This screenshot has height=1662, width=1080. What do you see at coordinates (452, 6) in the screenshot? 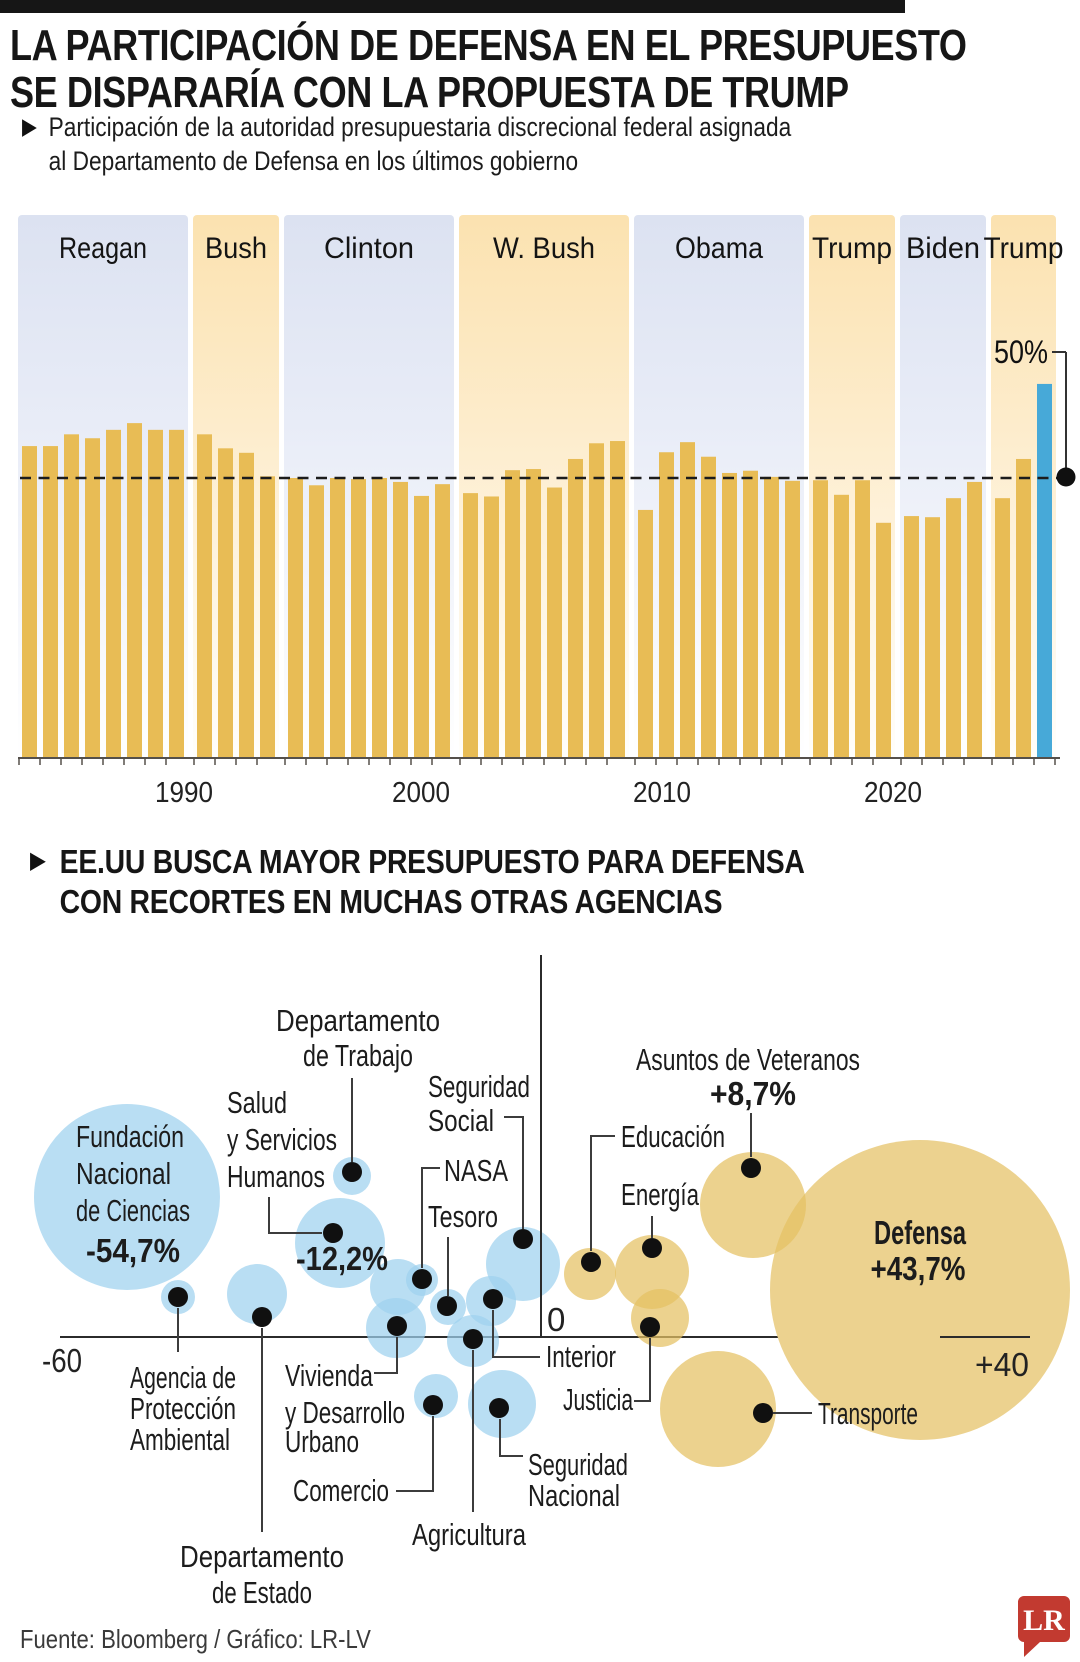
I see `top-accent-bar` at bounding box center [452, 6].